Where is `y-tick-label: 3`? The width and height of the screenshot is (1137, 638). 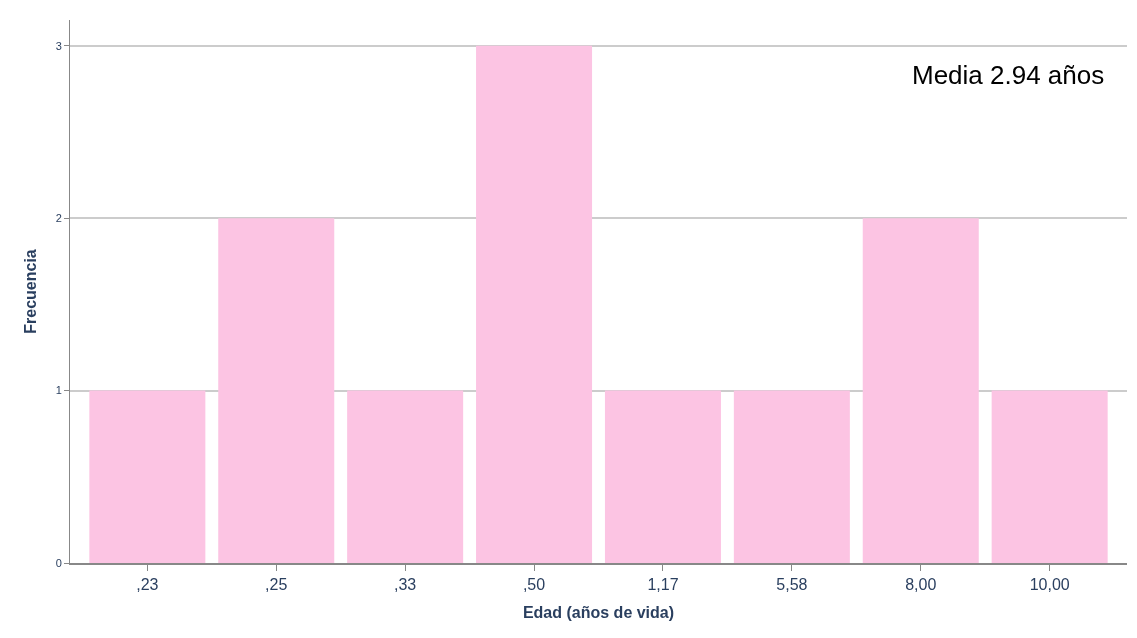
y-tick-label: 3 is located at coordinates (58, 45).